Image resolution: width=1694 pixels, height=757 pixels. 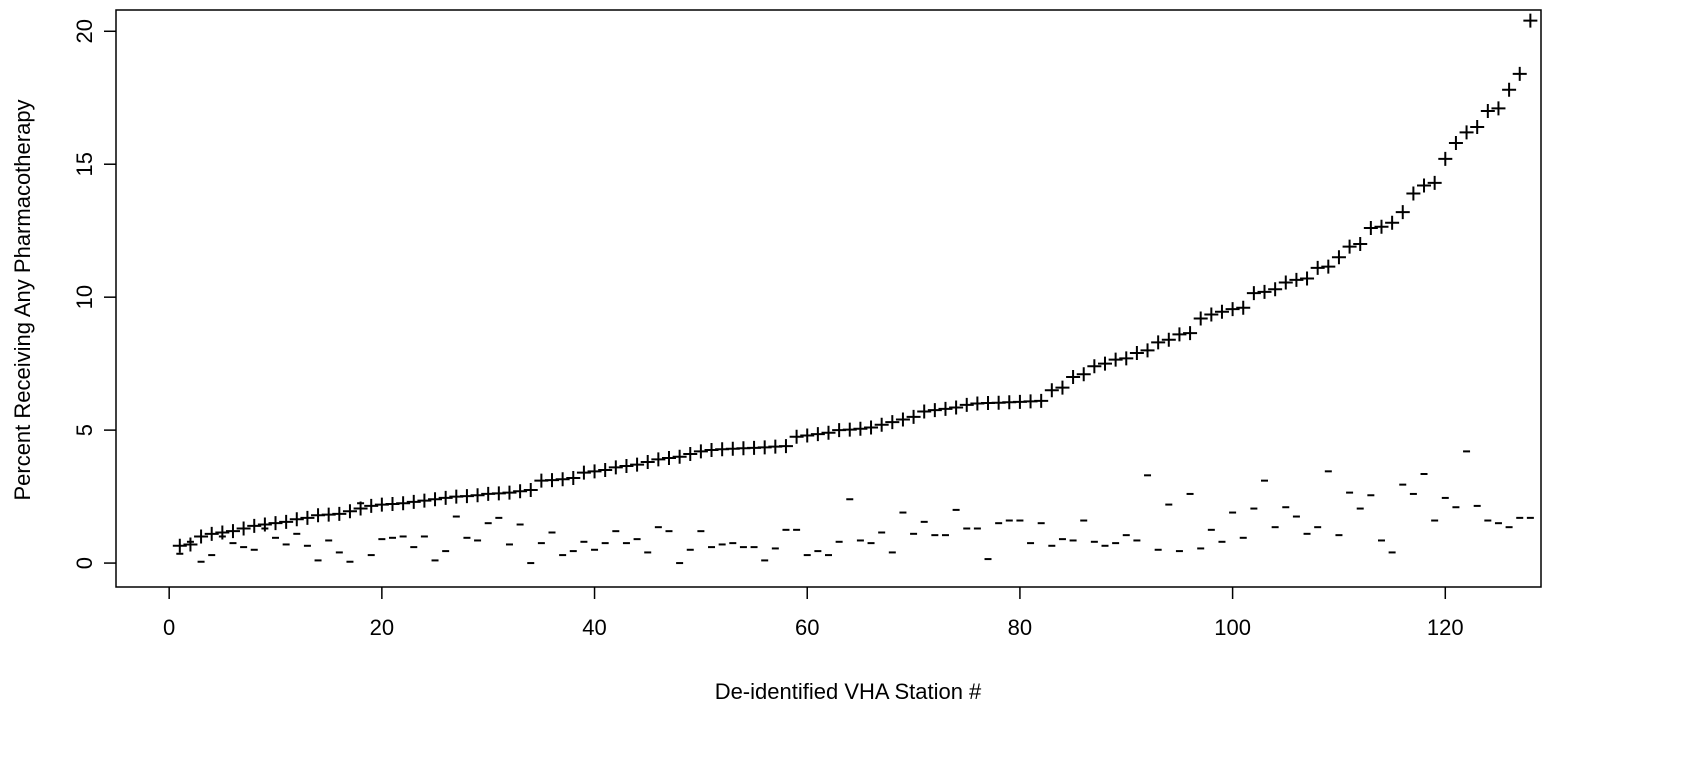 What do you see at coordinates (594, 627) in the screenshot?
I see `x-tick-label: 40` at bounding box center [594, 627].